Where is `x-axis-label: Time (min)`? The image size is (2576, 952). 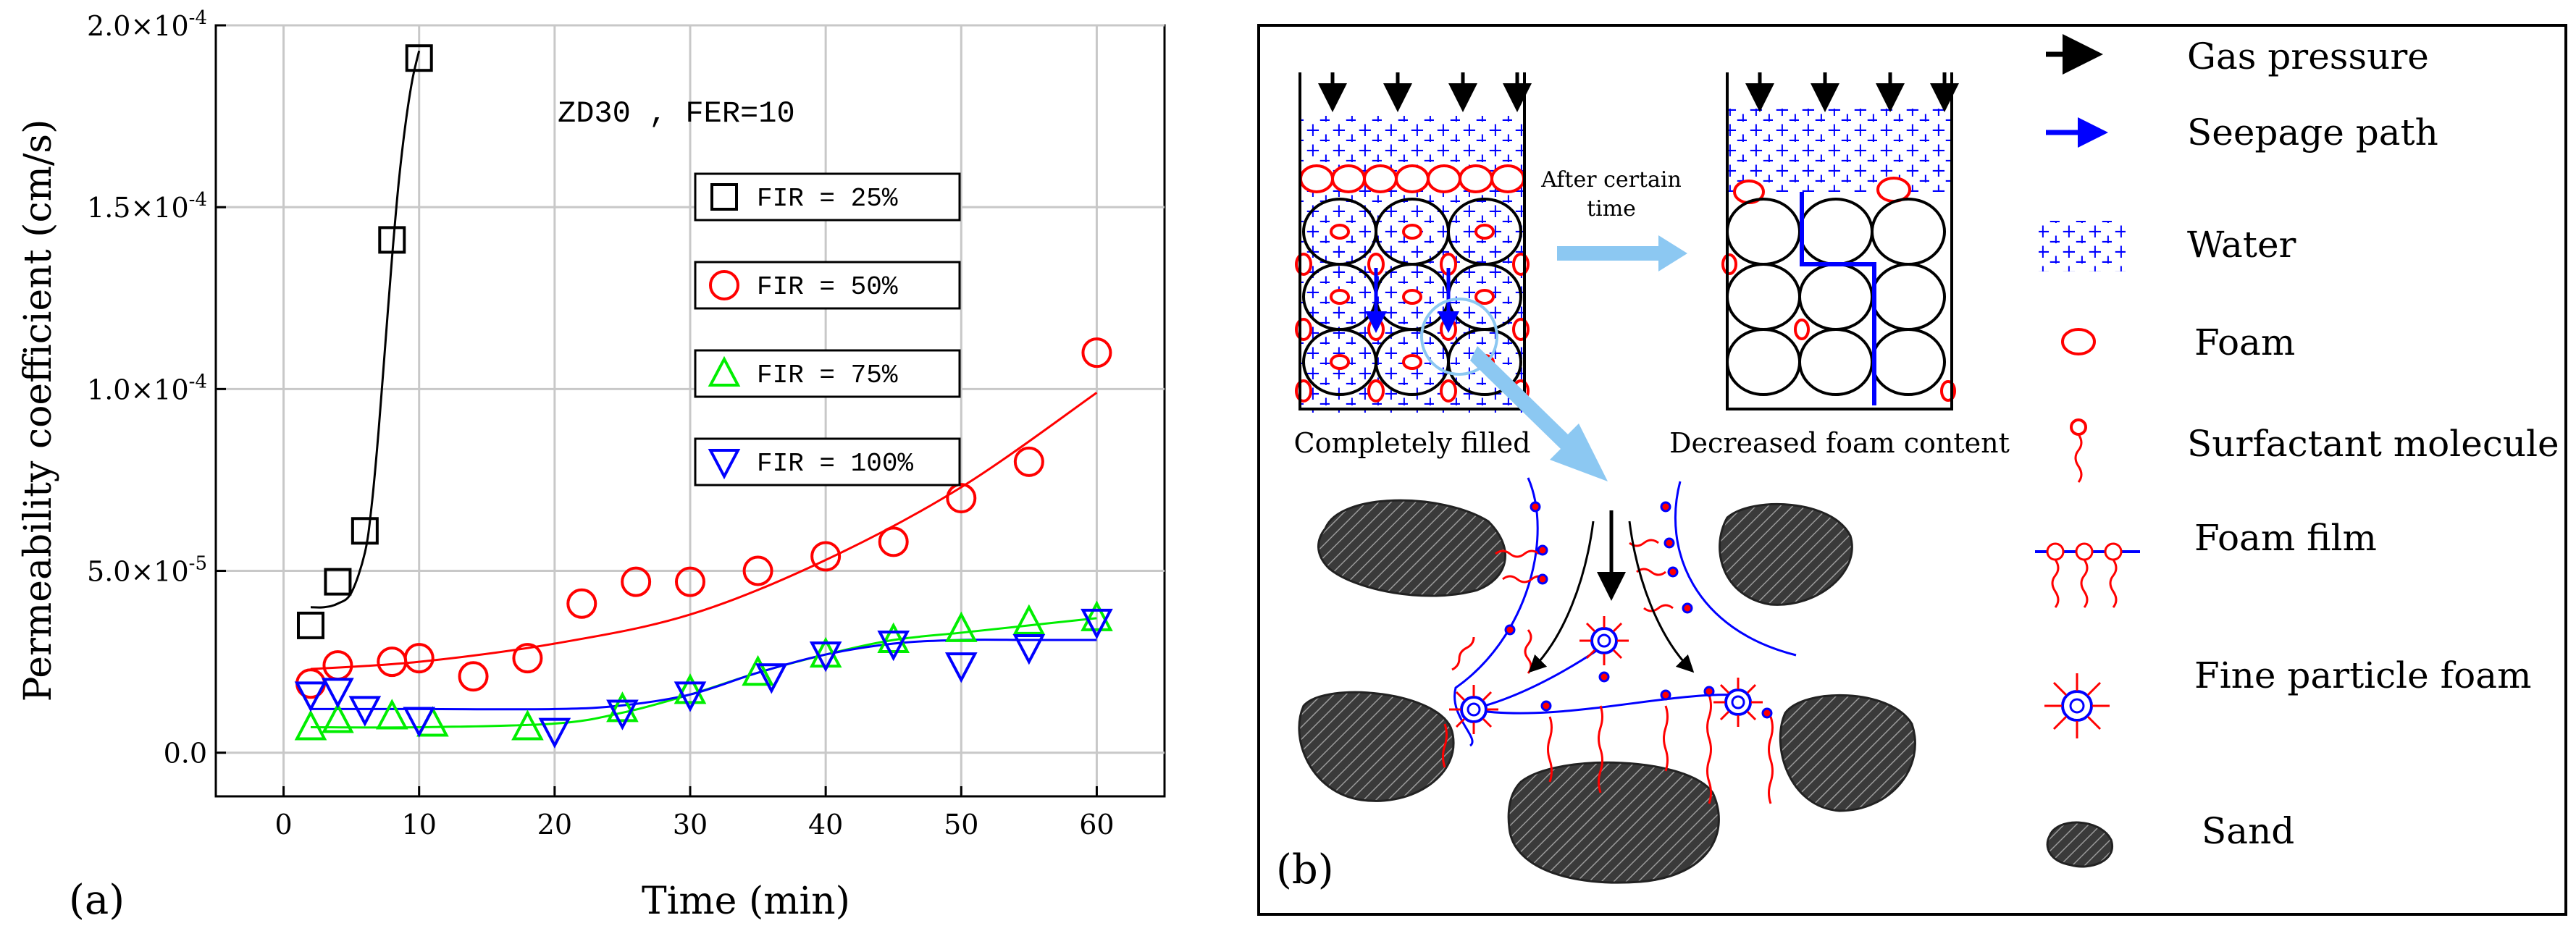
x-axis-label: Time (min) is located at coordinates (746, 901).